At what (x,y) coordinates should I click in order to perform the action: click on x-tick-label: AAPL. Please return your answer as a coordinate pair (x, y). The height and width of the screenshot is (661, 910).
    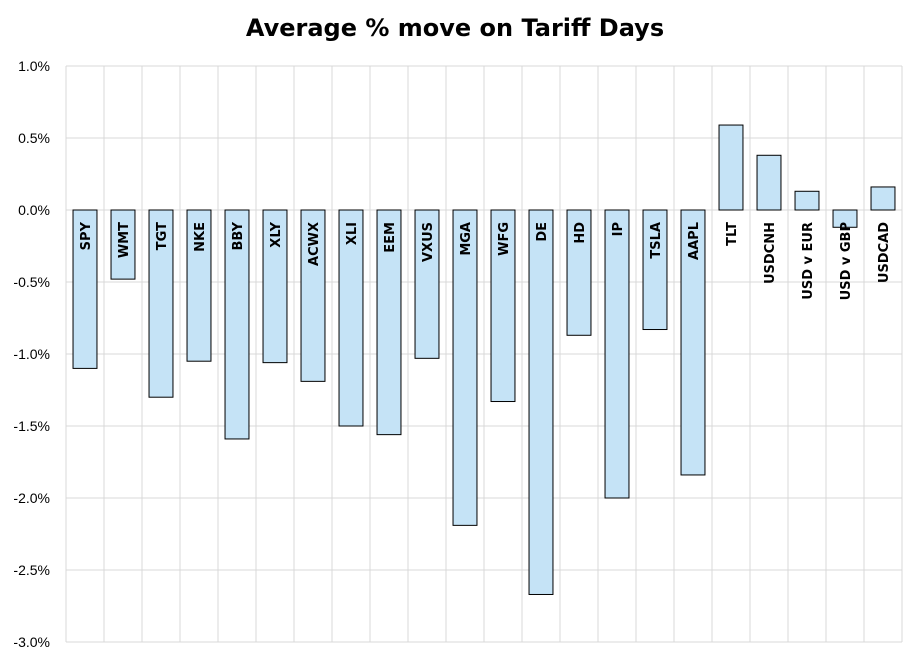
    Looking at the image, I should click on (694, 241).